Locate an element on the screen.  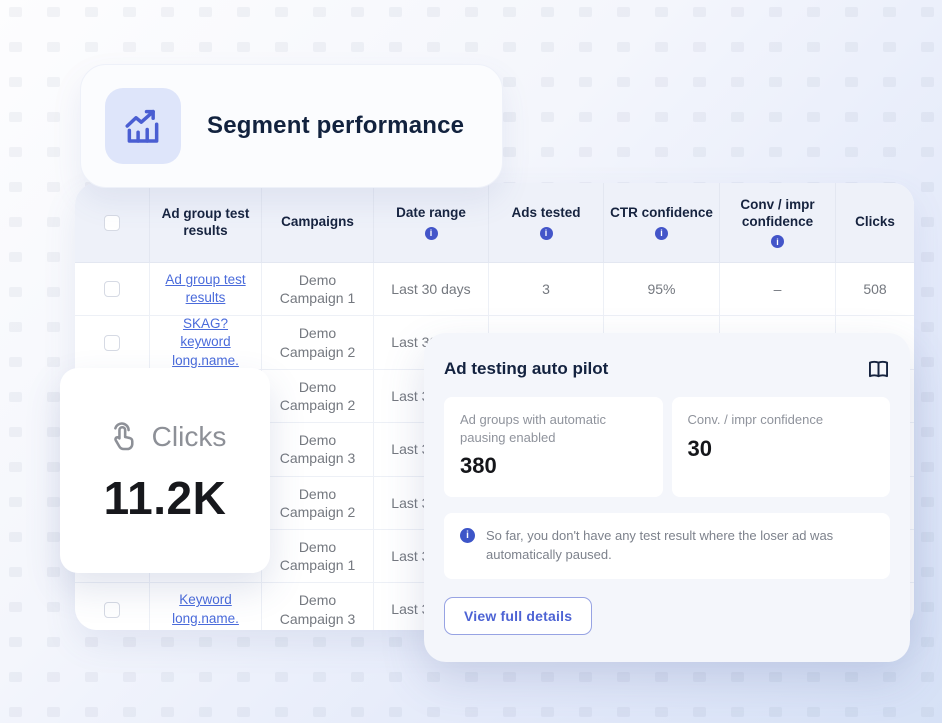
column-label: Ads tested is located at coordinates (546, 213).